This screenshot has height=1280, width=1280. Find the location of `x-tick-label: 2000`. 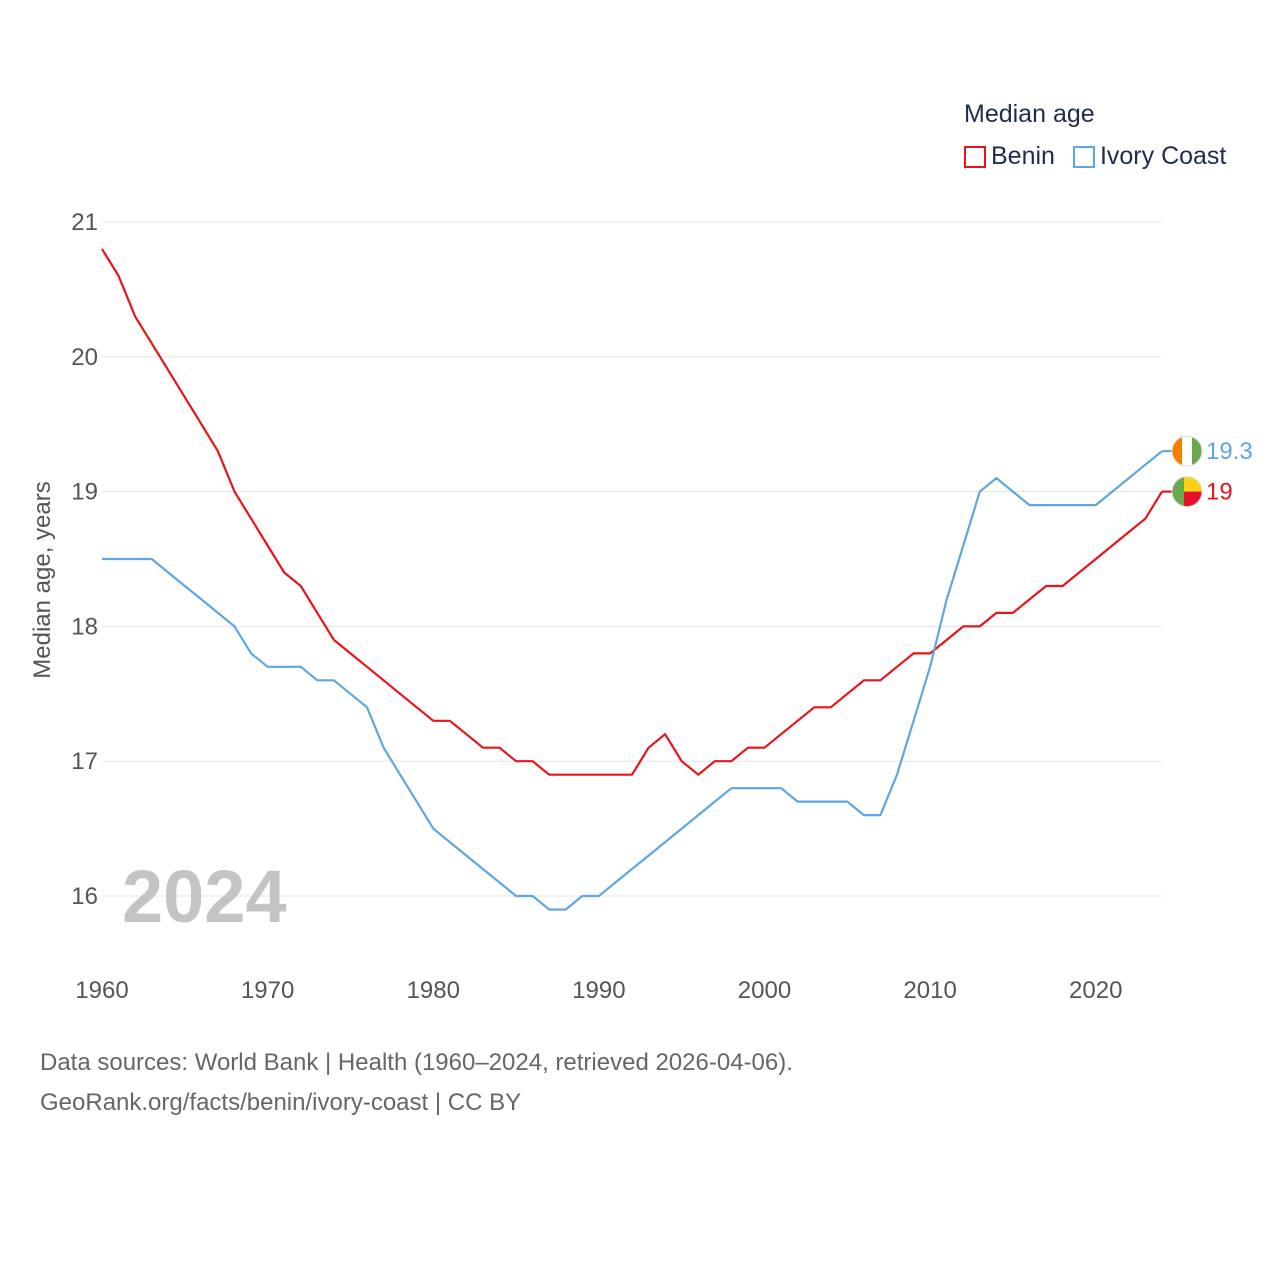

x-tick-label: 2000 is located at coordinates (764, 990).